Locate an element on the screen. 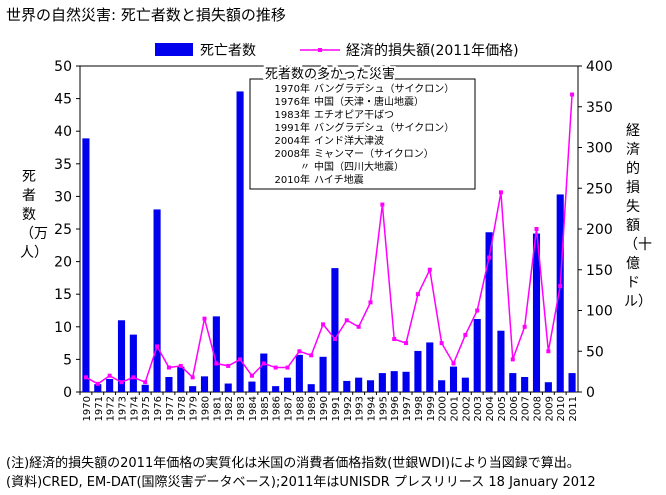  x-axis-tick-label: 1982 is located at coordinates (229, 408).